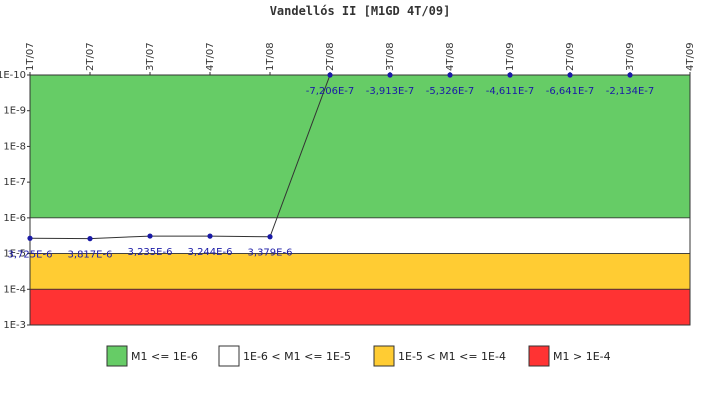  What do you see at coordinates (14, 289) in the screenshot?
I see `y-tick-label: 1E-4` at bounding box center [14, 289].